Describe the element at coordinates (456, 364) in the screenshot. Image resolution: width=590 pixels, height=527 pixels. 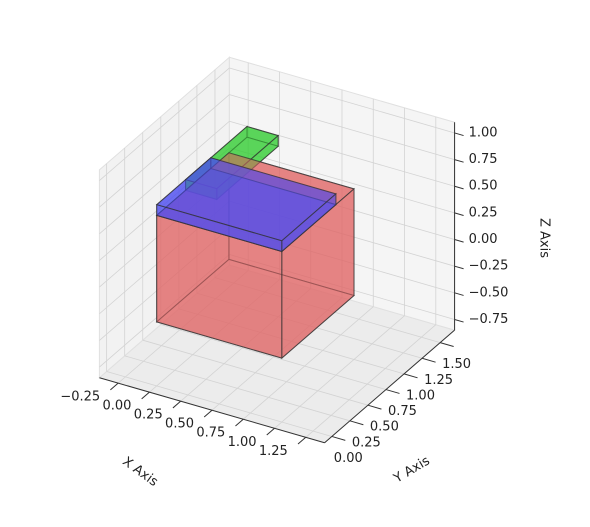
I see `y-tick-label: 1.50` at that location.